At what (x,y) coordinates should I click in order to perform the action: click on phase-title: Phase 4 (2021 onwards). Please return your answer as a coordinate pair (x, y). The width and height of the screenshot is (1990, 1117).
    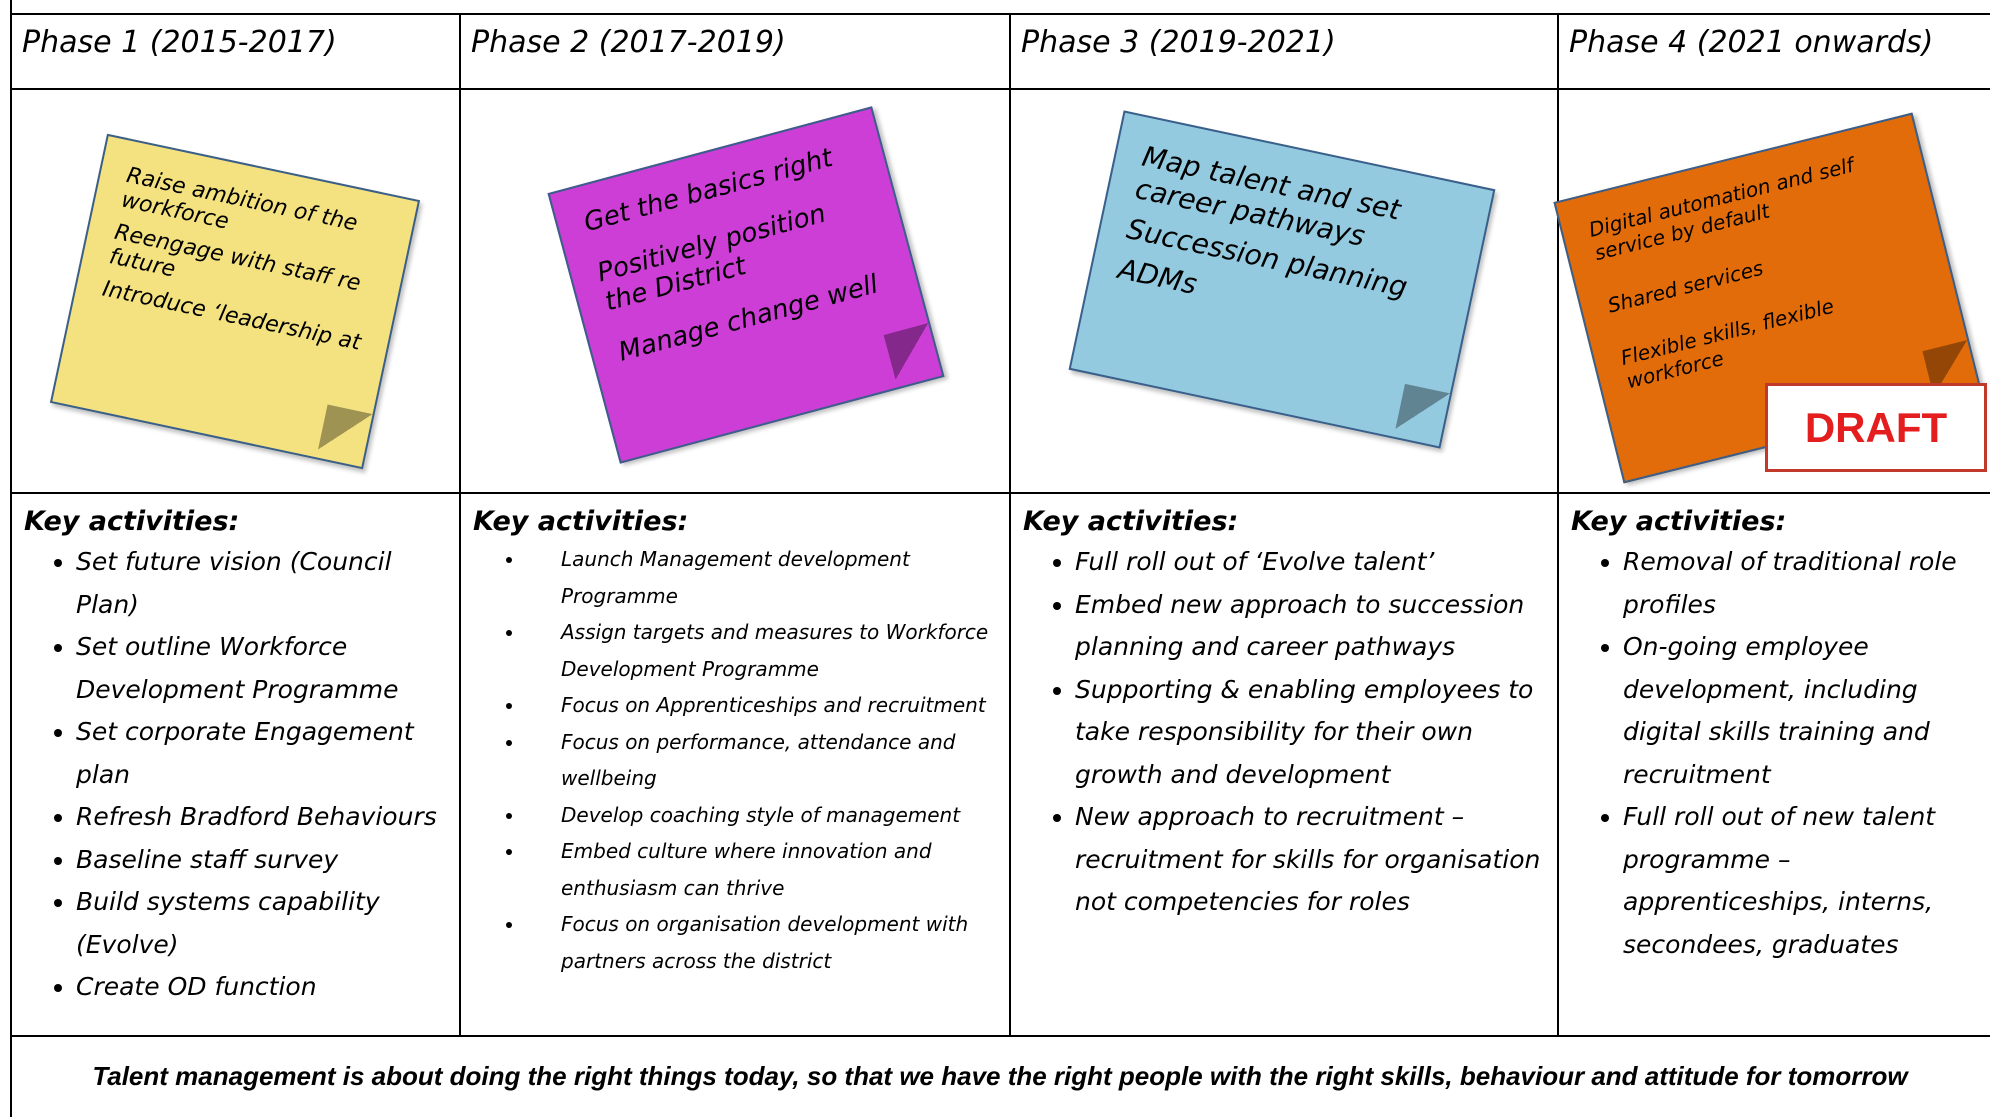
    Looking at the image, I should click on (1751, 42).